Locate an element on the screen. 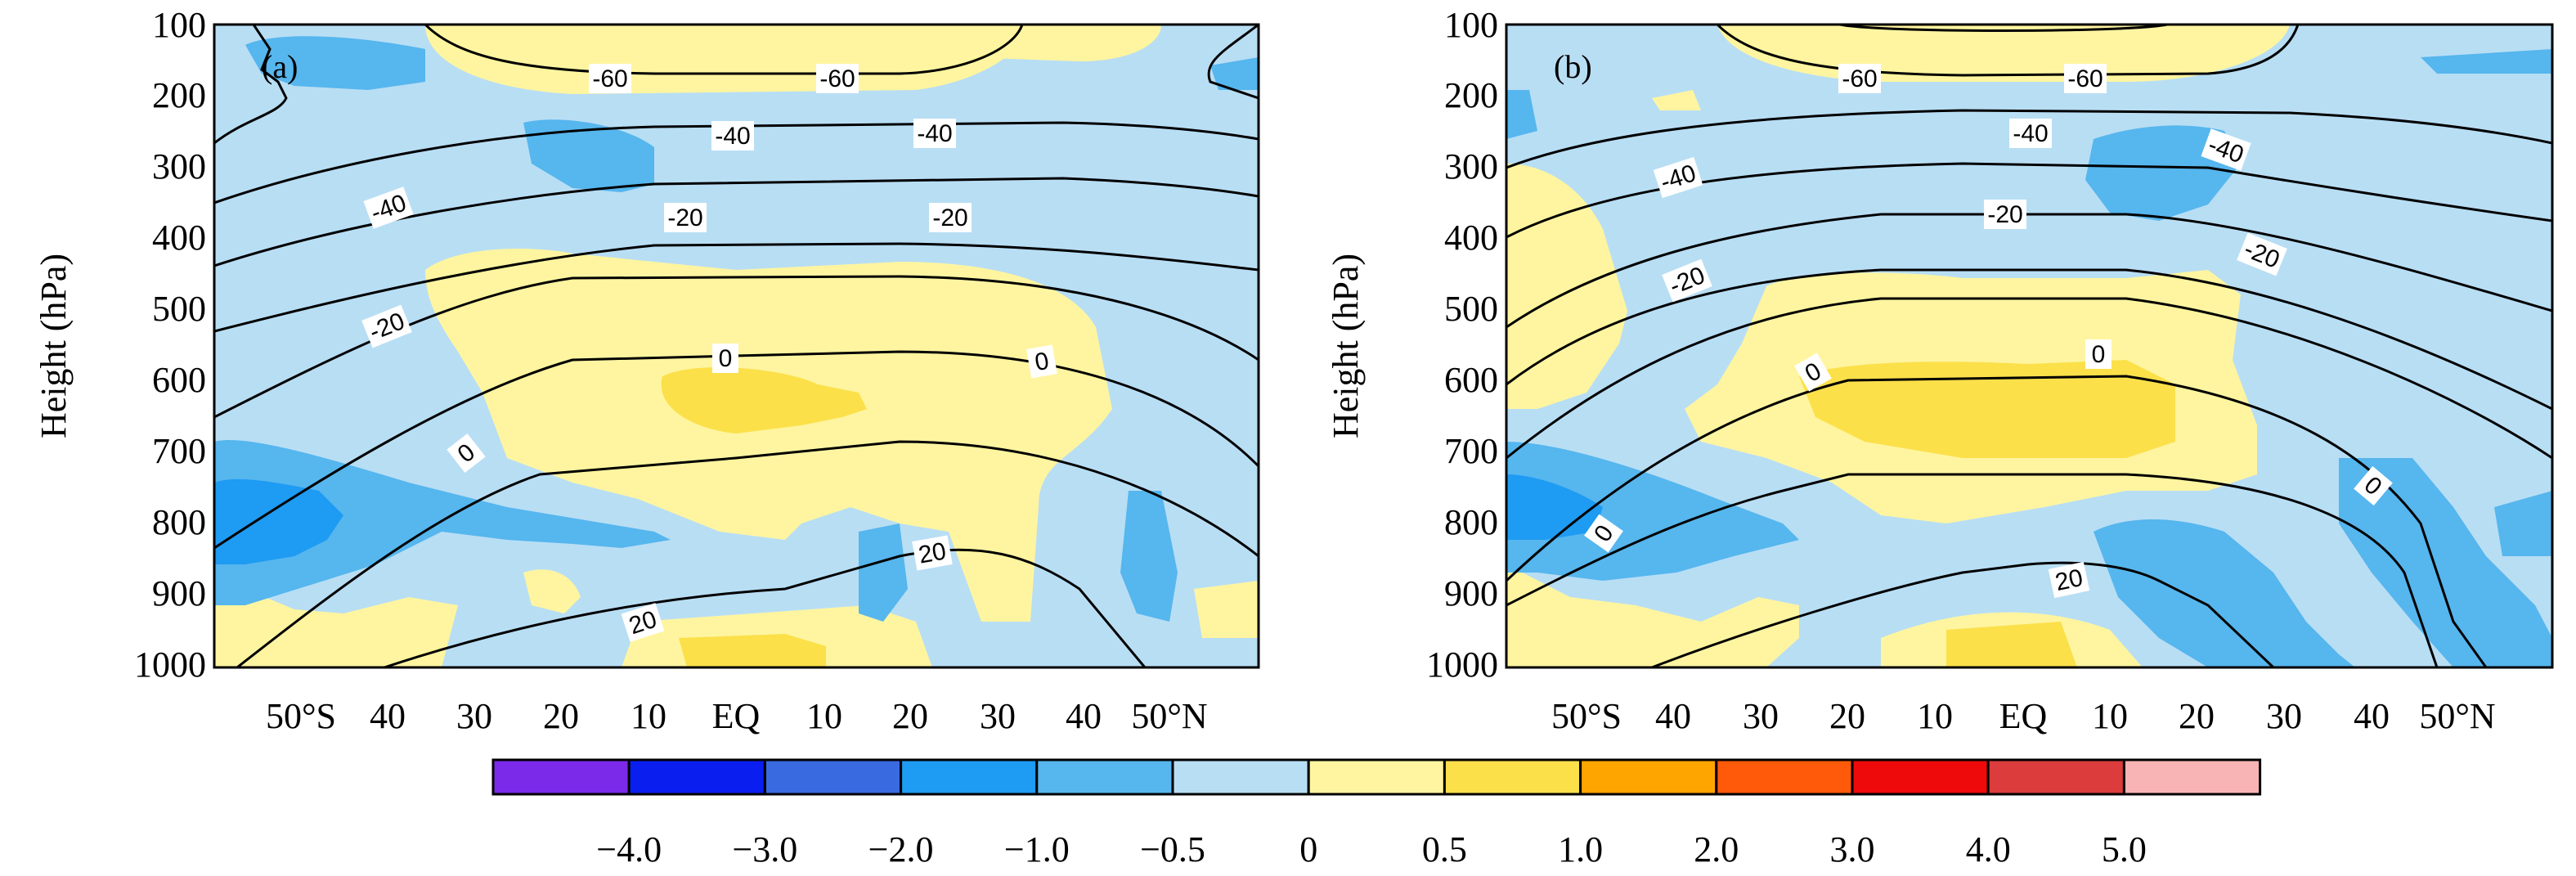  x-ticks-a: 50°S 40 30 20 10 EQ 10 20 30 40 50°N is located at coordinates (737, 716).